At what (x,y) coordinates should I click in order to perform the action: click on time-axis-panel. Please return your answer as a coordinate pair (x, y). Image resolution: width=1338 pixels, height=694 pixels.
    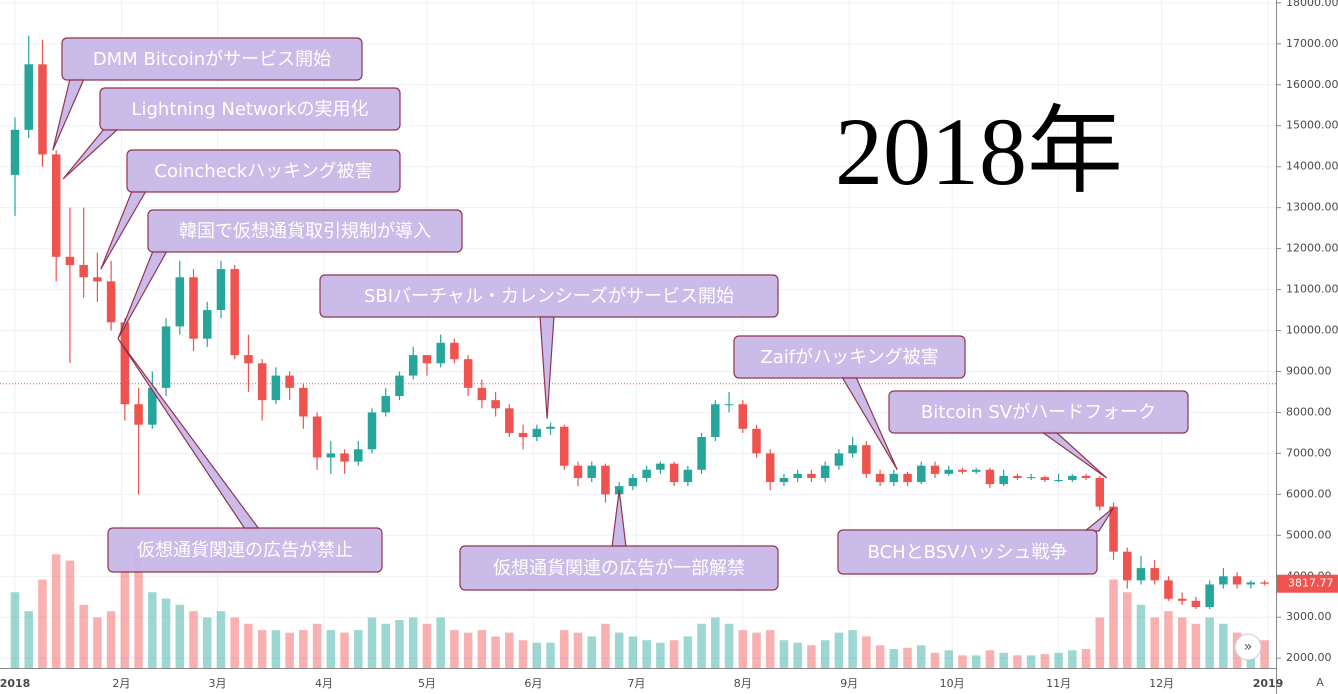
    Looking at the image, I should click on (638, 681).